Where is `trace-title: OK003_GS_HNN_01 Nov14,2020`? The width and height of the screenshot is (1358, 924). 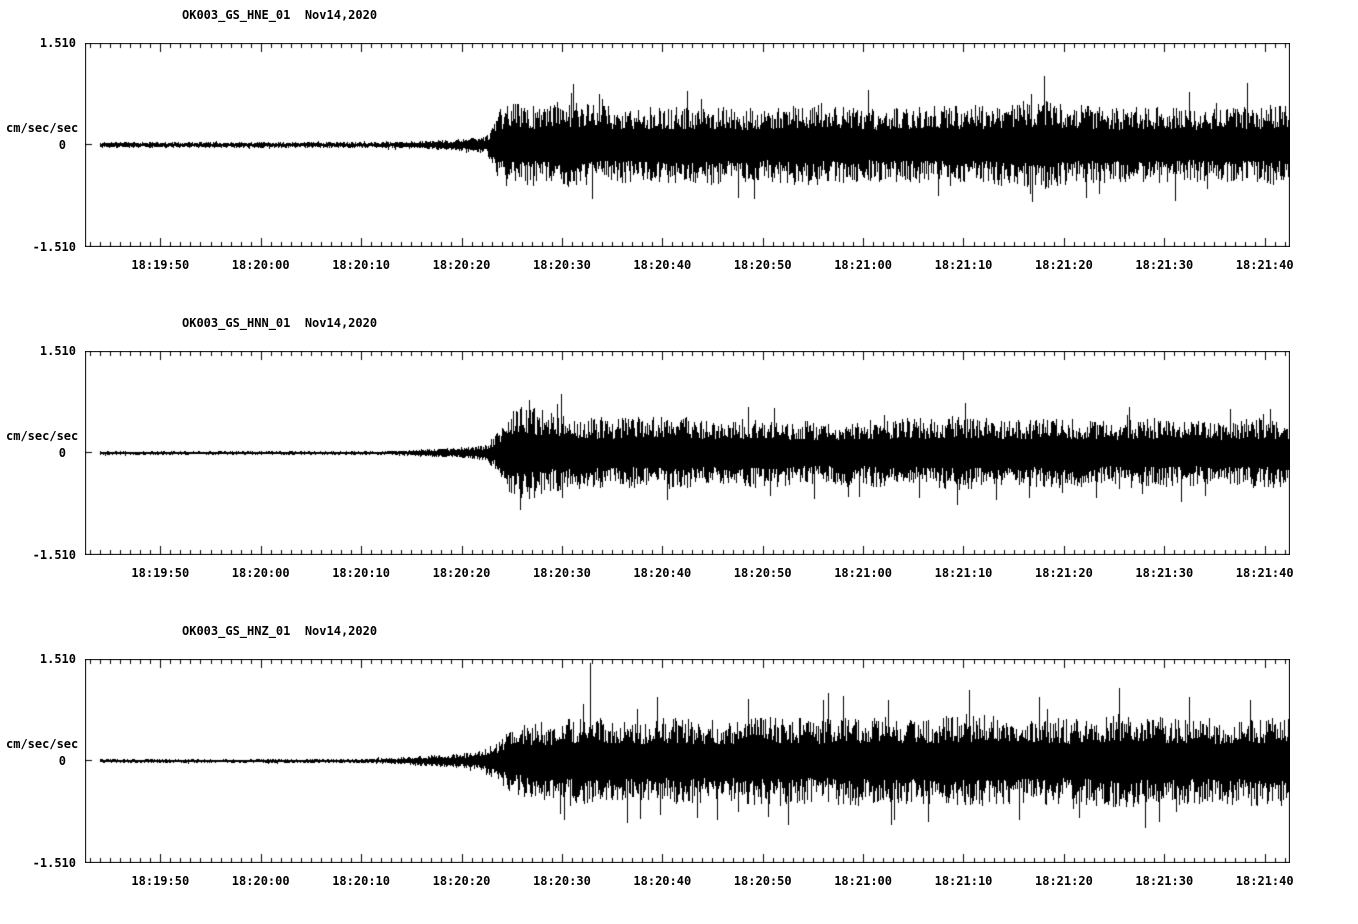 trace-title: OK003_GS_HNN_01 Nov14,2020 is located at coordinates (280, 323).